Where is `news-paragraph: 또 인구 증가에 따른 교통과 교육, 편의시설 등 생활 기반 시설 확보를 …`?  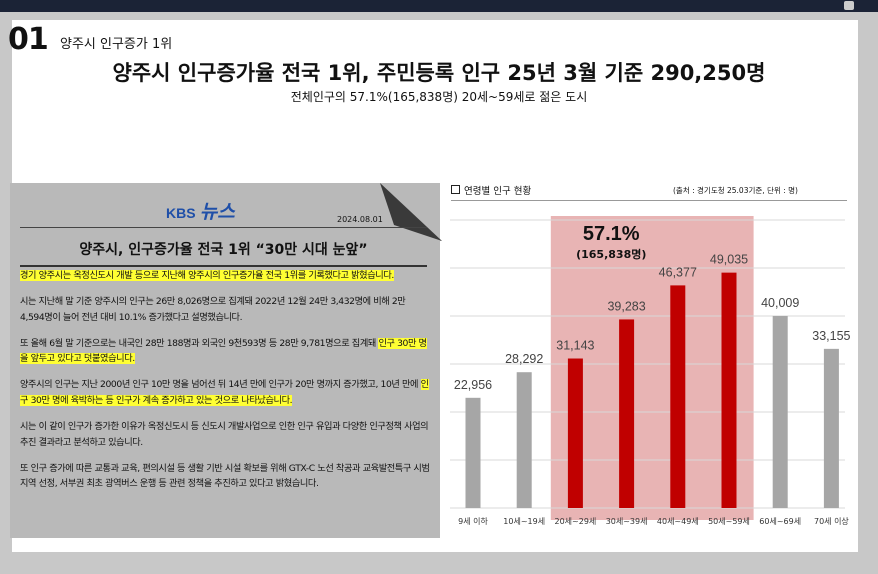 news-paragraph: 또 인구 증가에 따른 교통과 교육, 편의시설 등 생활 기반 시설 확보를 … is located at coordinates (225, 476).